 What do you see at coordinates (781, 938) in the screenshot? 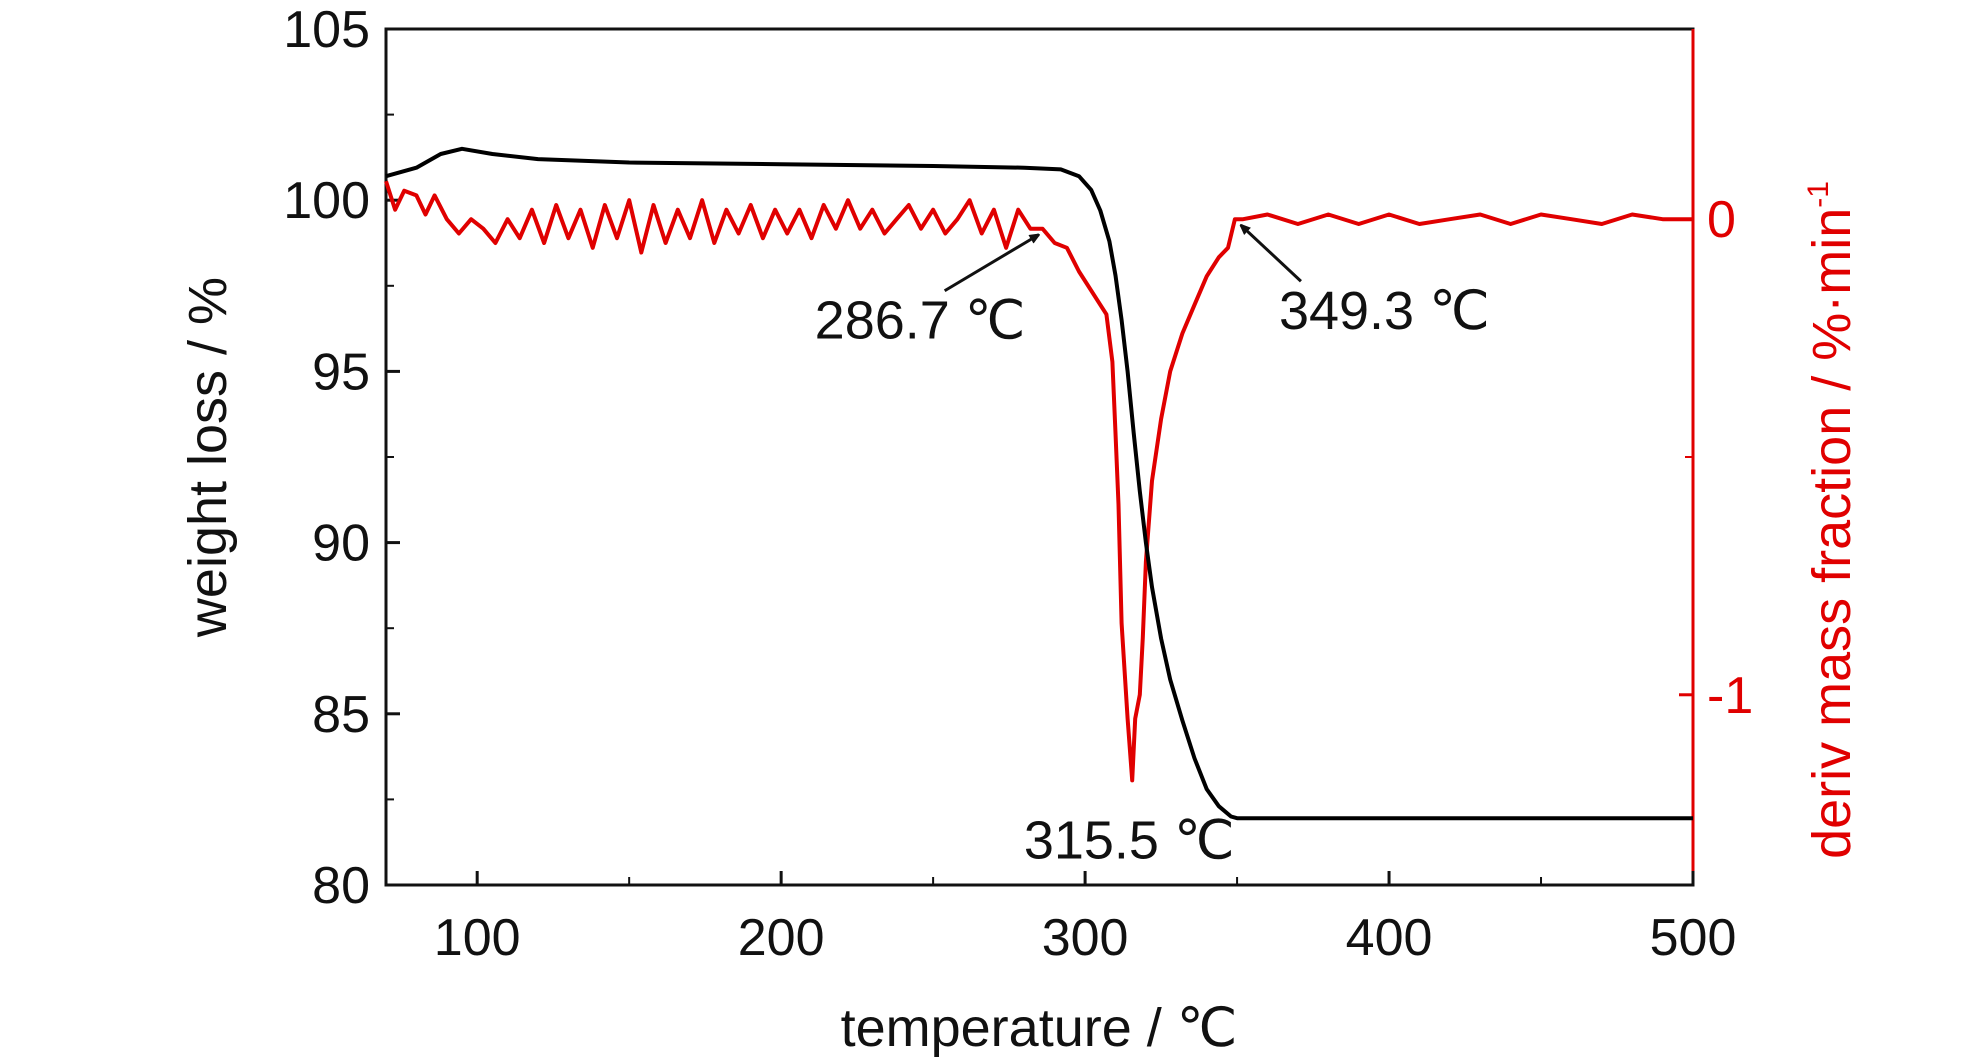
I see `x-tick-label: 200` at bounding box center [781, 938].